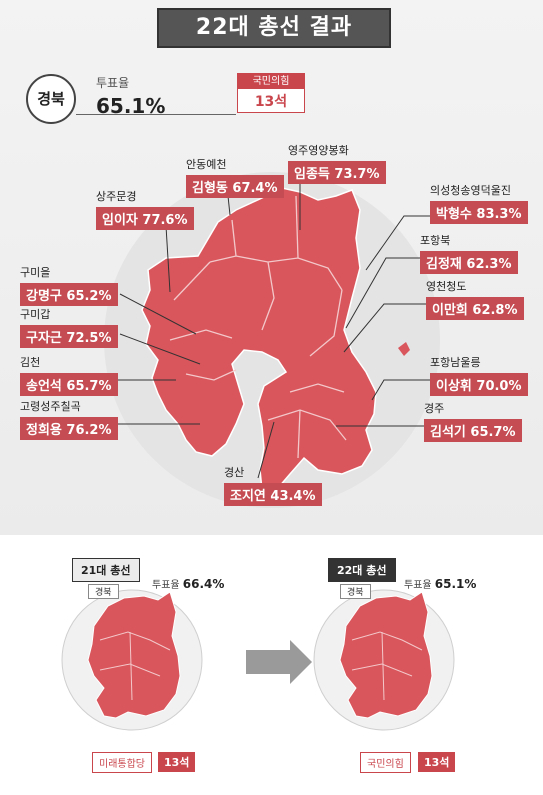  Describe the element at coordinates (279, 662) in the screenshot. I see `arrow-icon` at that location.